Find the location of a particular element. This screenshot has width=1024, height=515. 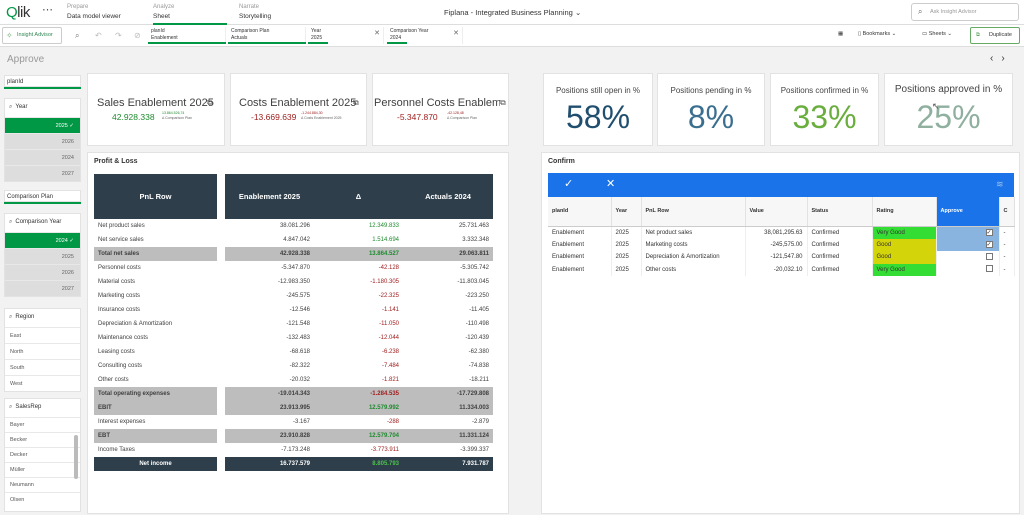

pnl-cell: 12.349.833 is located at coordinates (383, 226).